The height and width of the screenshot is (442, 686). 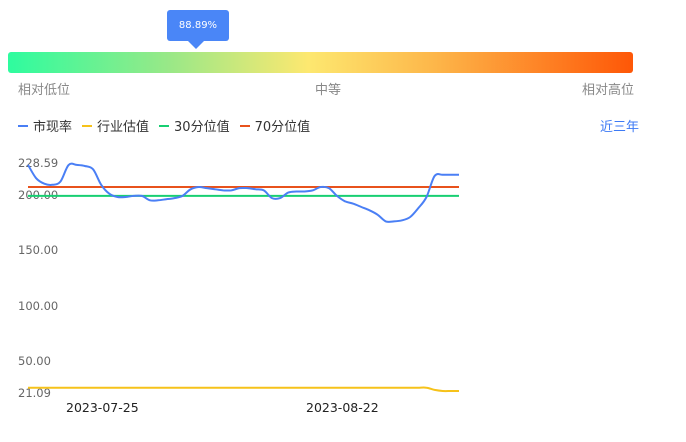 I want to click on chart-legend: 市现率 行业估值 30分位值 70分位值, so click(x=164, y=125).